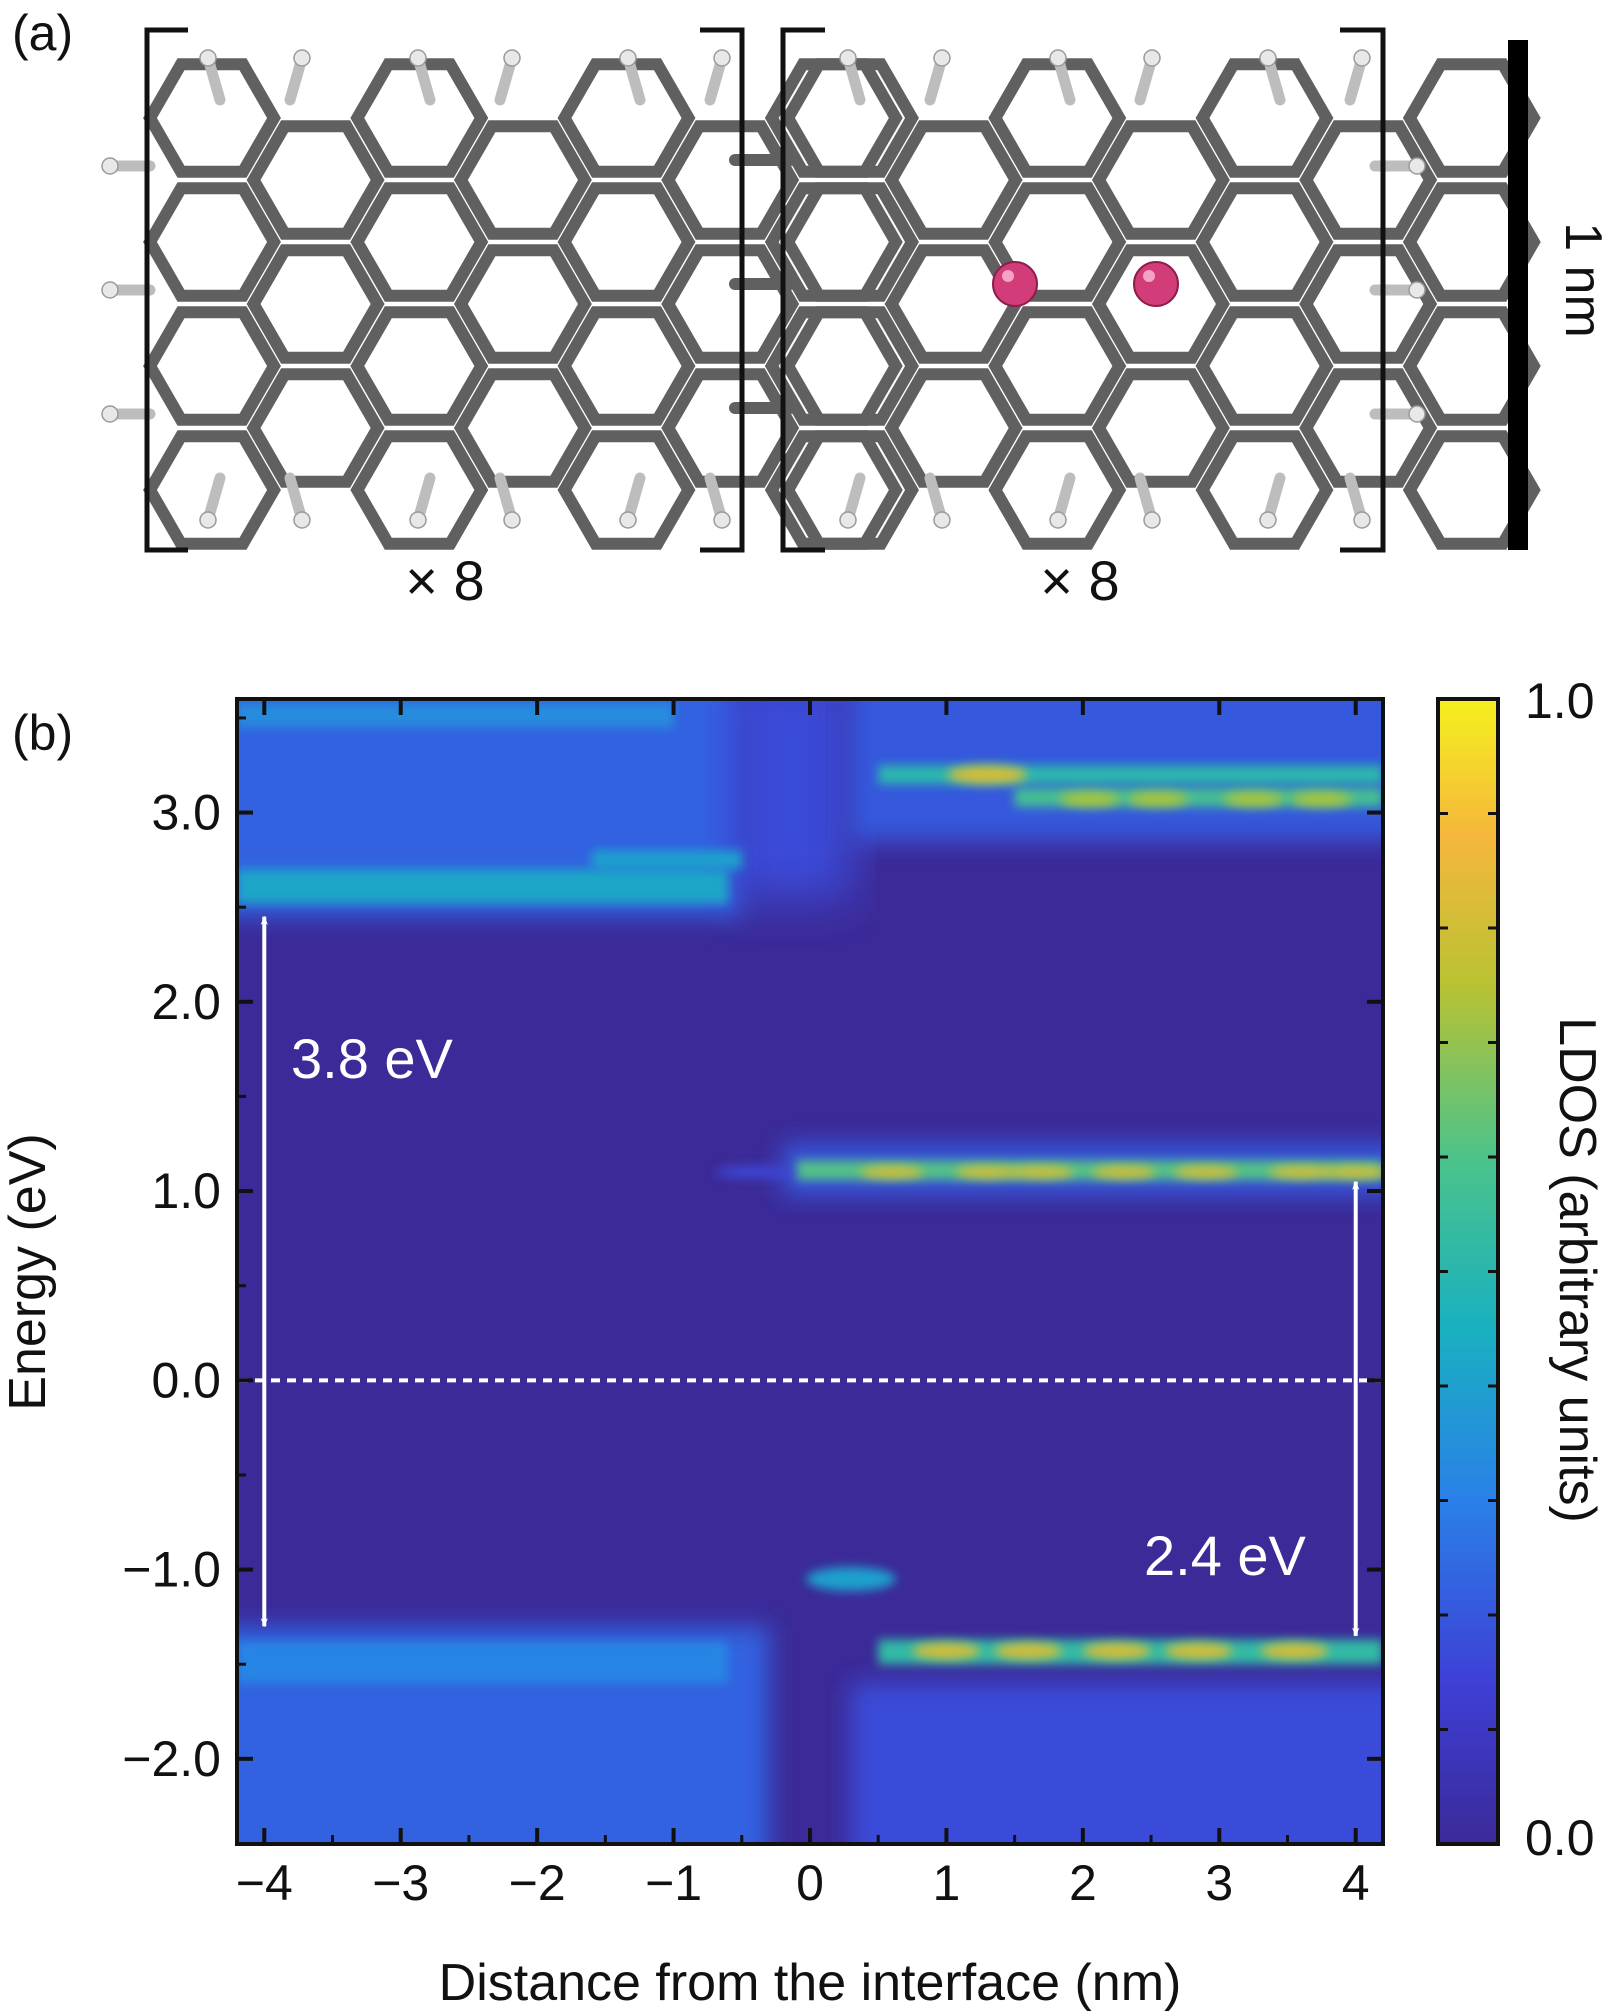  Describe the element at coordinates (1116, 1763) in the screenshot. I see `band-right-val-bg` at that location.